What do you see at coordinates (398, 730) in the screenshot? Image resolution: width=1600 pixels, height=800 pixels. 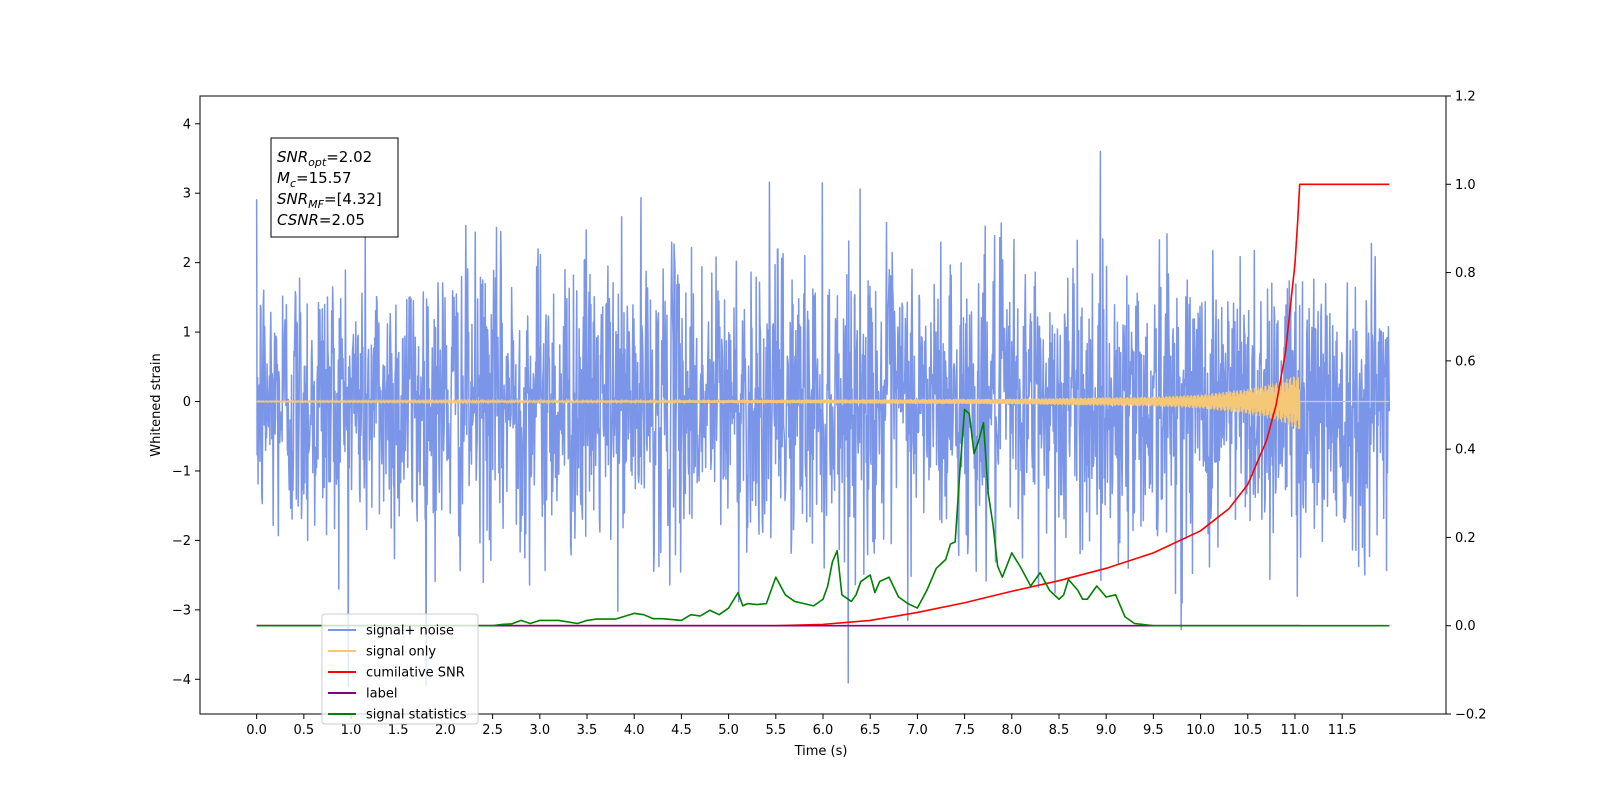 I see `x-tick-label: 1.5` at bounding box center [398, 730].